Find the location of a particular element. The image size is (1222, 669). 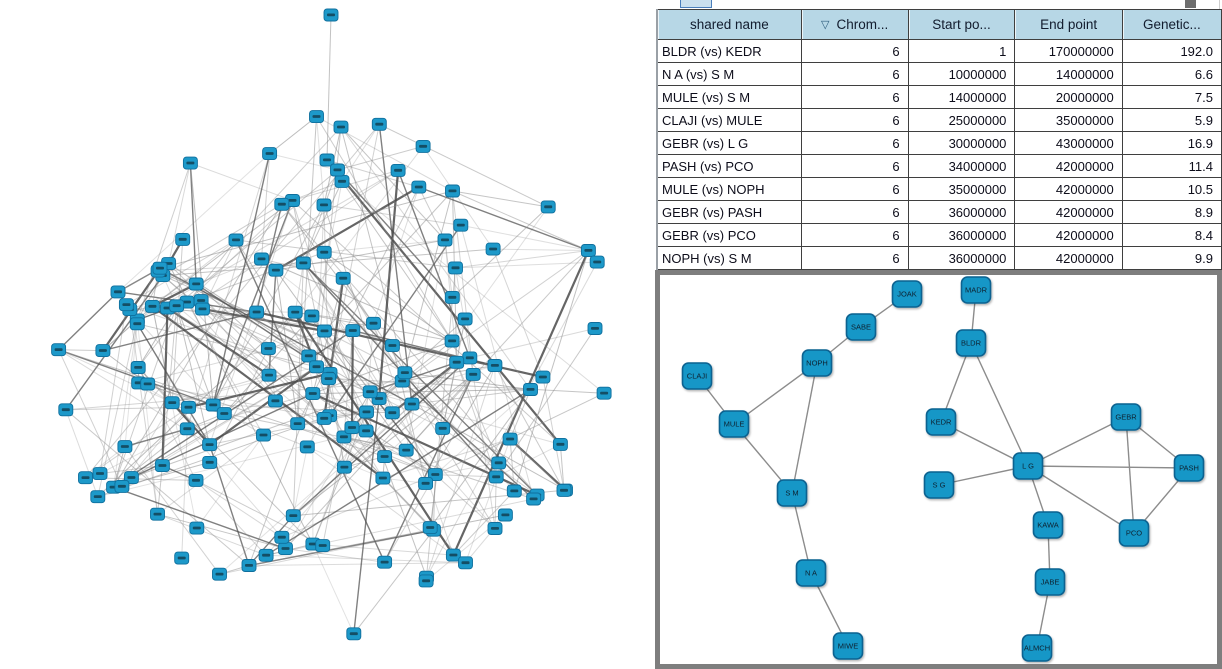

table-row: MULE (vs) NOPH 6 35000000 42000000 10.5 is located at coordinates (939, 189).